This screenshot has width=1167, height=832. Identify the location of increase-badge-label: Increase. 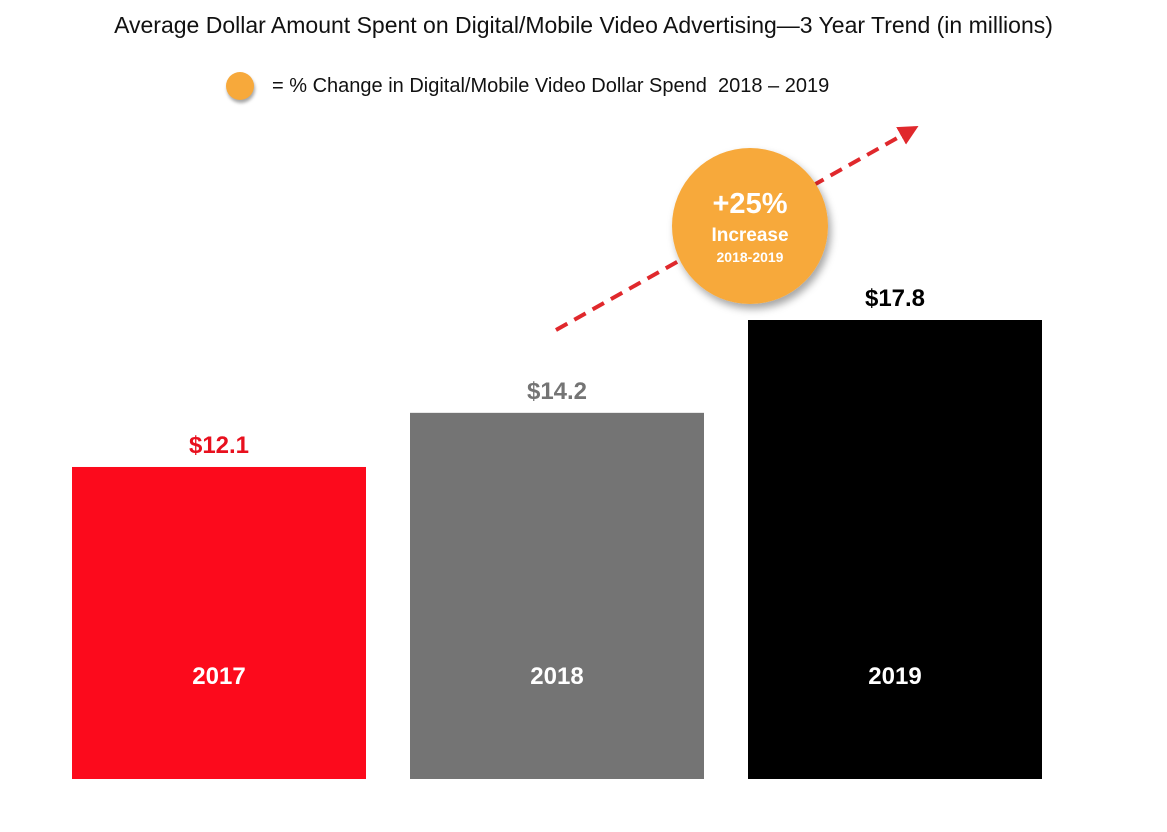
(749, 235).